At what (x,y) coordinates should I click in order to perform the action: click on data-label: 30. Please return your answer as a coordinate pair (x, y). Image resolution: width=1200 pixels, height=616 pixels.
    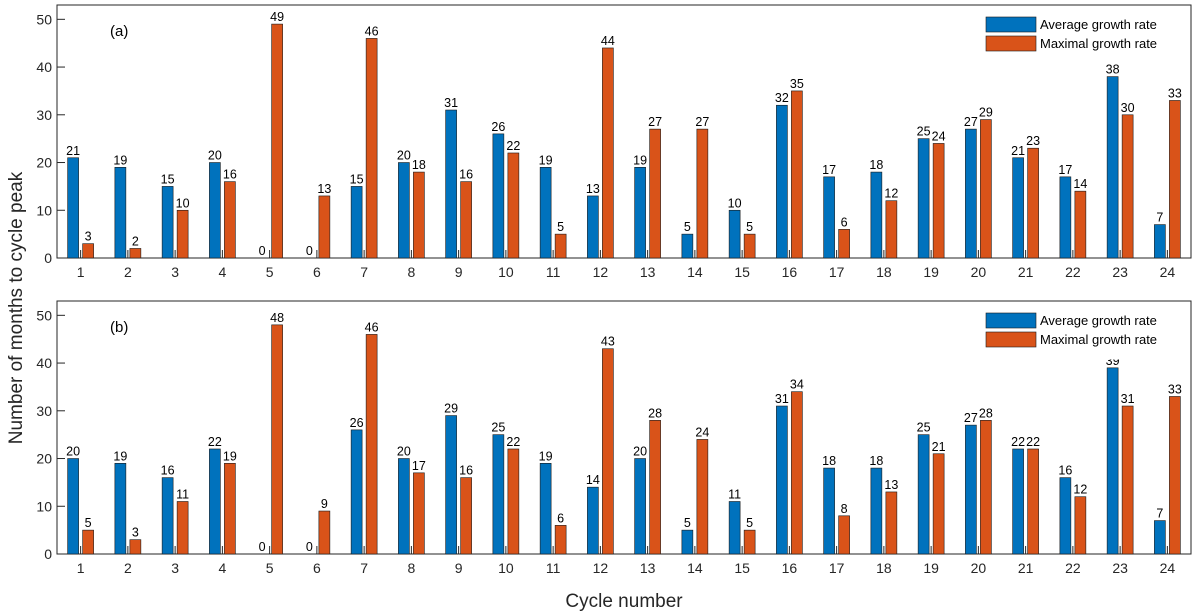
    Looking at the image, I should click on (1128, 108).